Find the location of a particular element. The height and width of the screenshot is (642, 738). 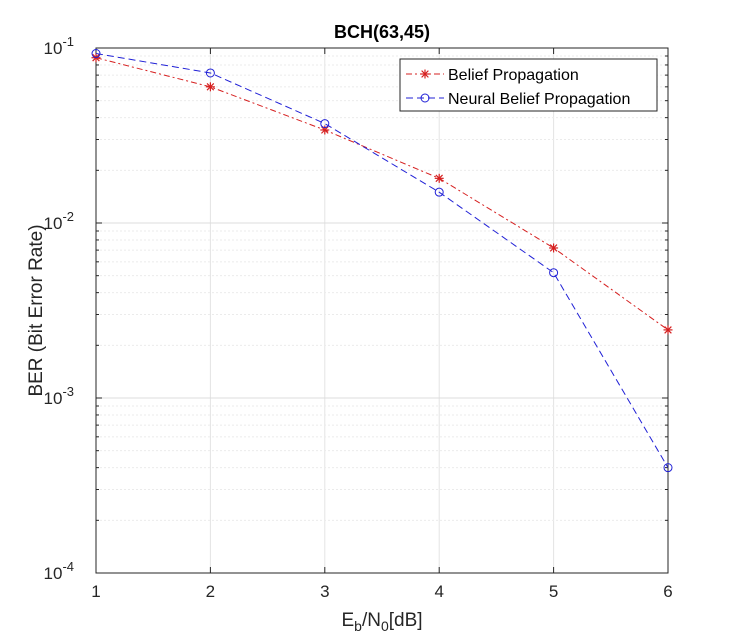

legend-label: Neural Belief Propagation is located at coordinates (539, 99).